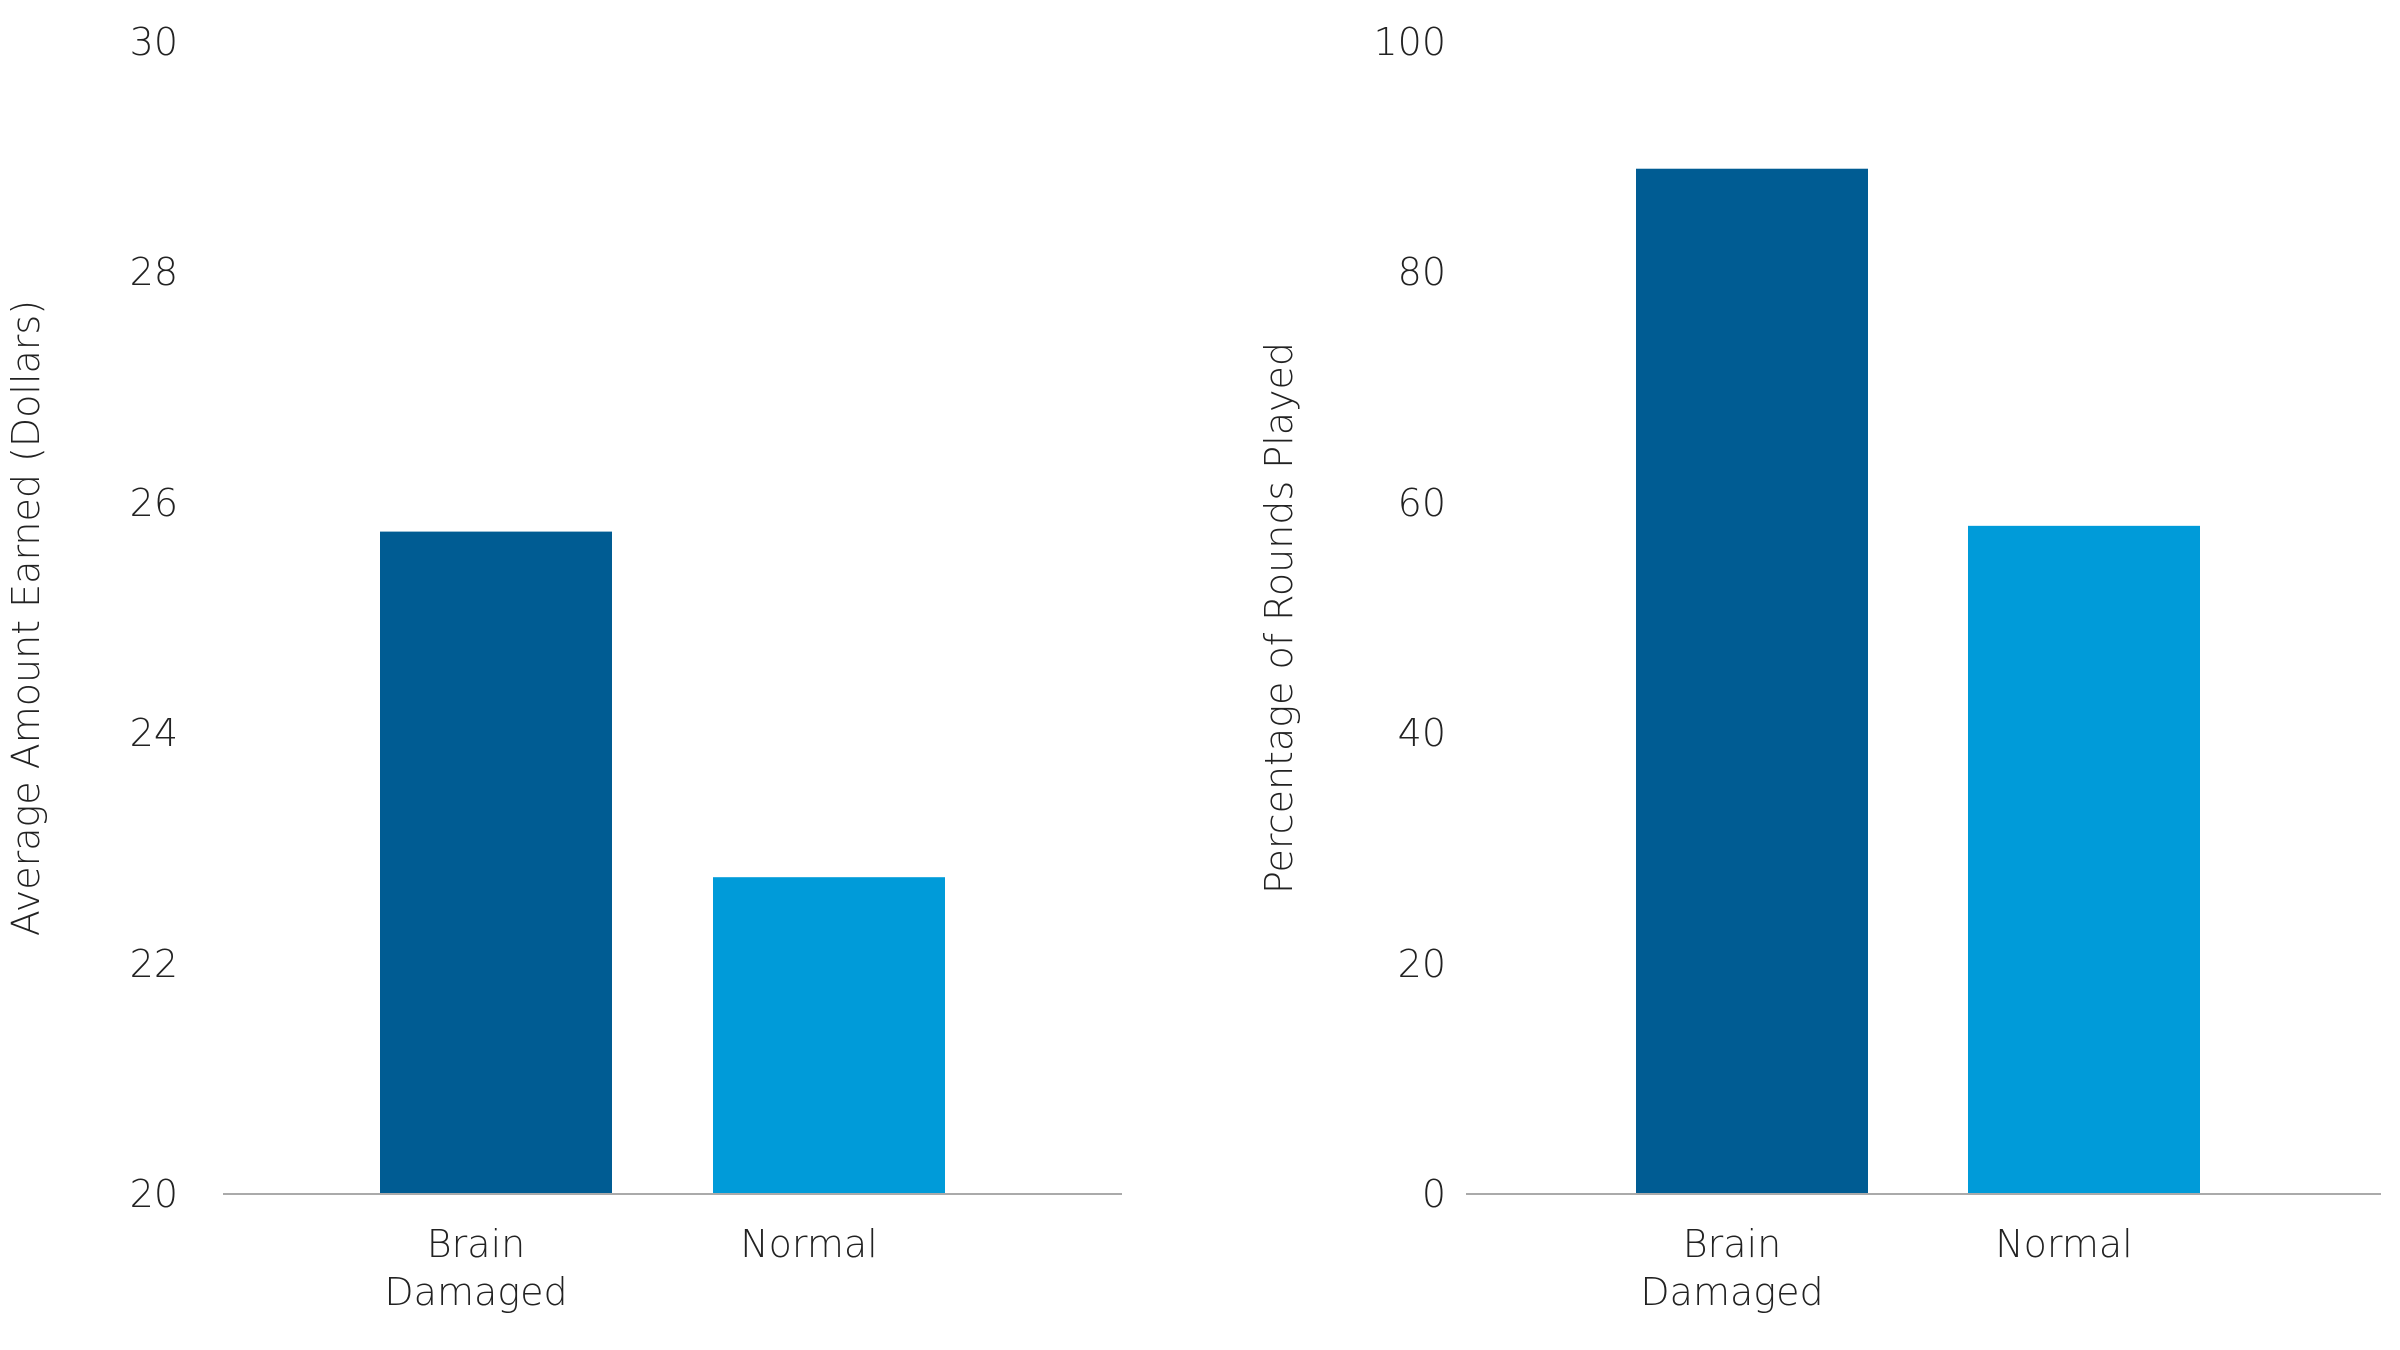 The width and height of the screenshot is (2400, 1350). I want to click on y-tick-label: 60, so click(1421, 502).